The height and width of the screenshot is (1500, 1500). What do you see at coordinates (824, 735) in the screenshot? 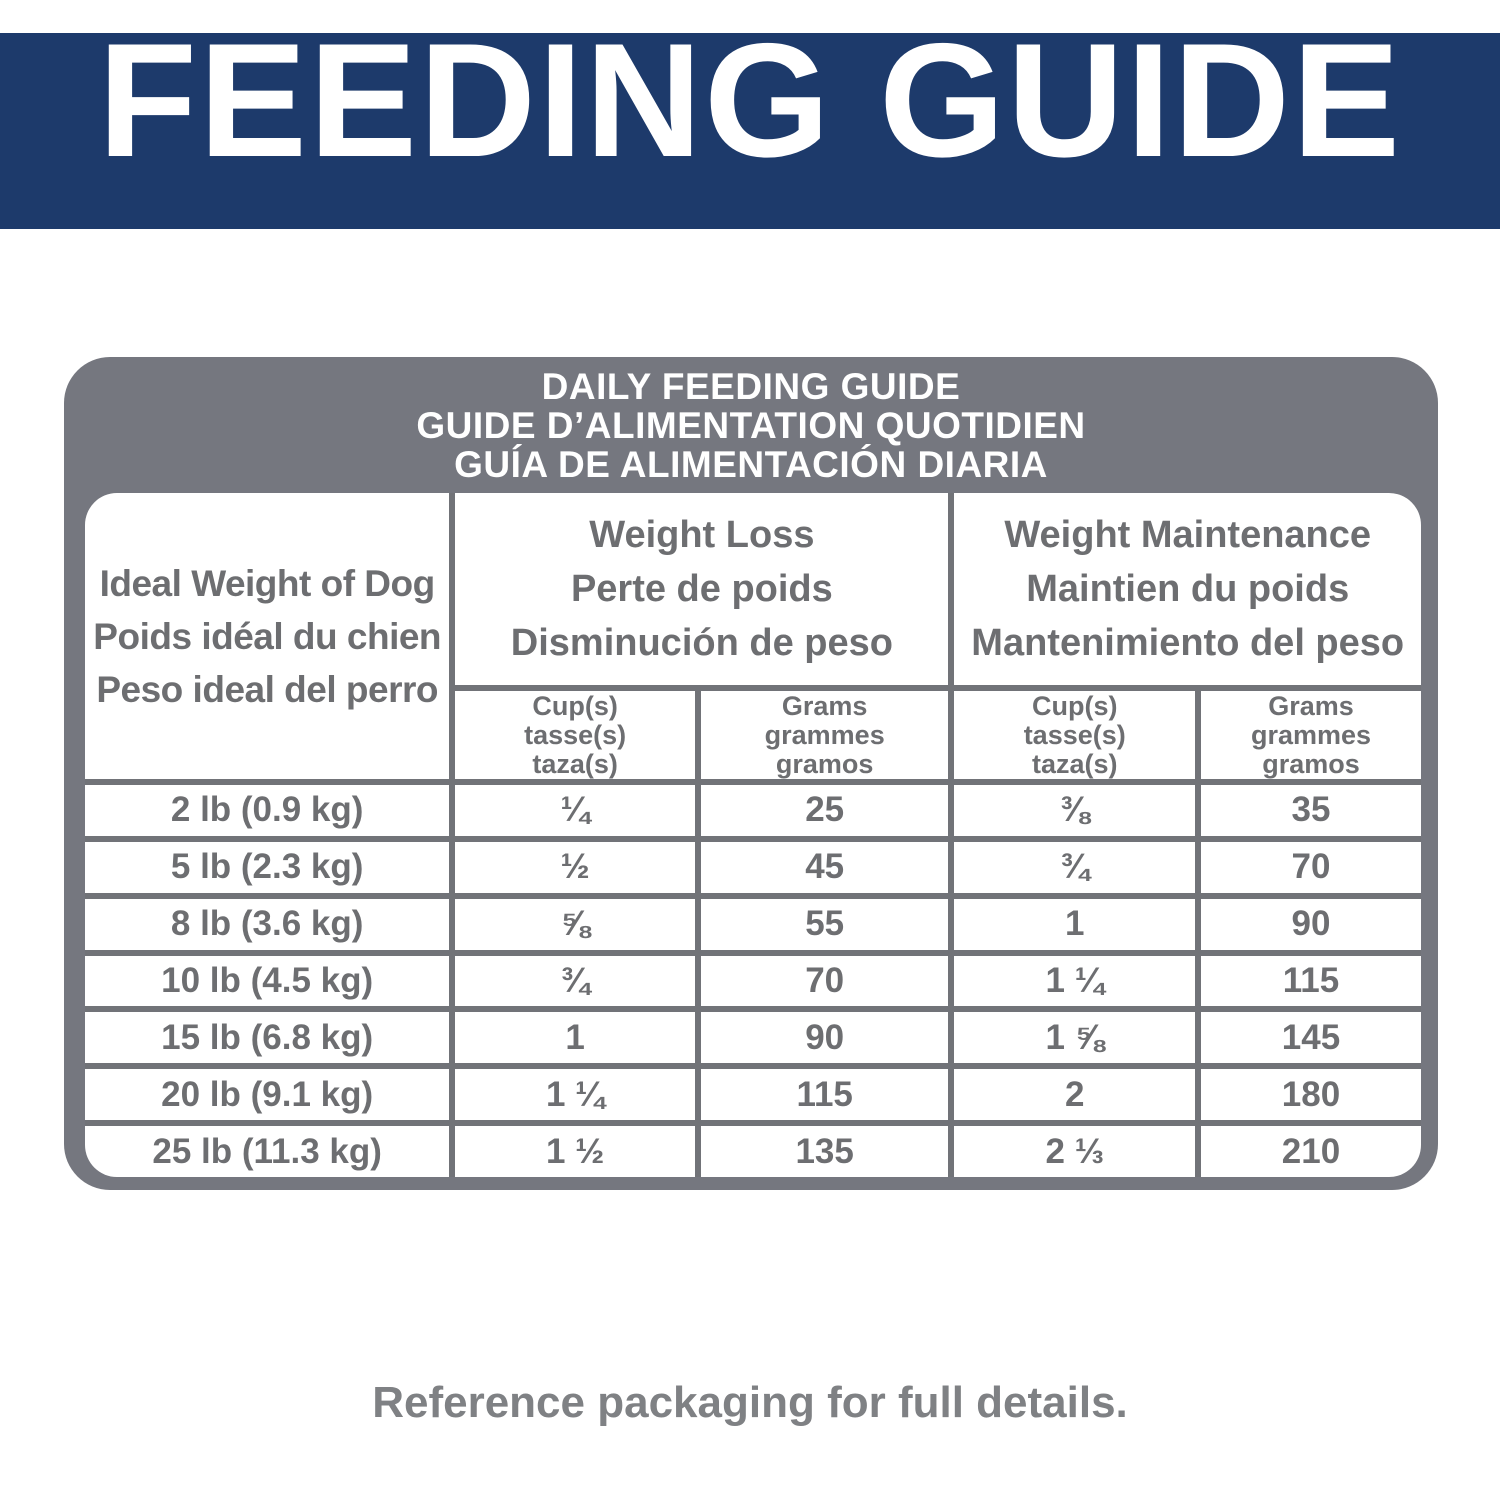
I see `subheader-loss-grams: Grams grammes gramos` at bounding box center [824, 735].